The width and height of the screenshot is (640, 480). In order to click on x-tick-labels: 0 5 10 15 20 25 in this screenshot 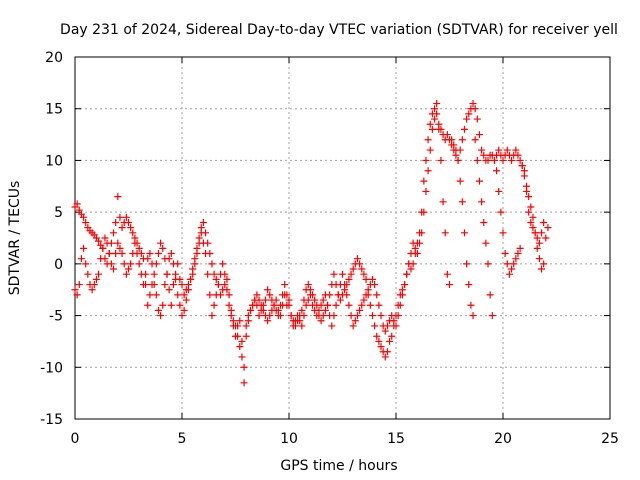, I will do `click(345, 439)`.